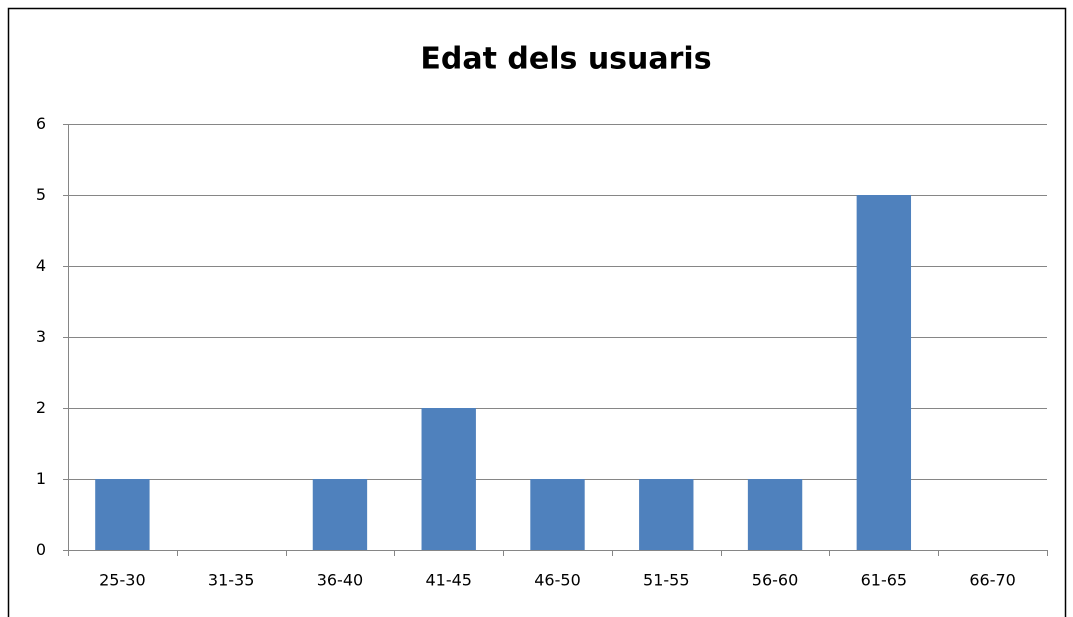  Describe the element at coordinates (41, 265) in the screenshot. I see `y-tick-label: 4` at that location.